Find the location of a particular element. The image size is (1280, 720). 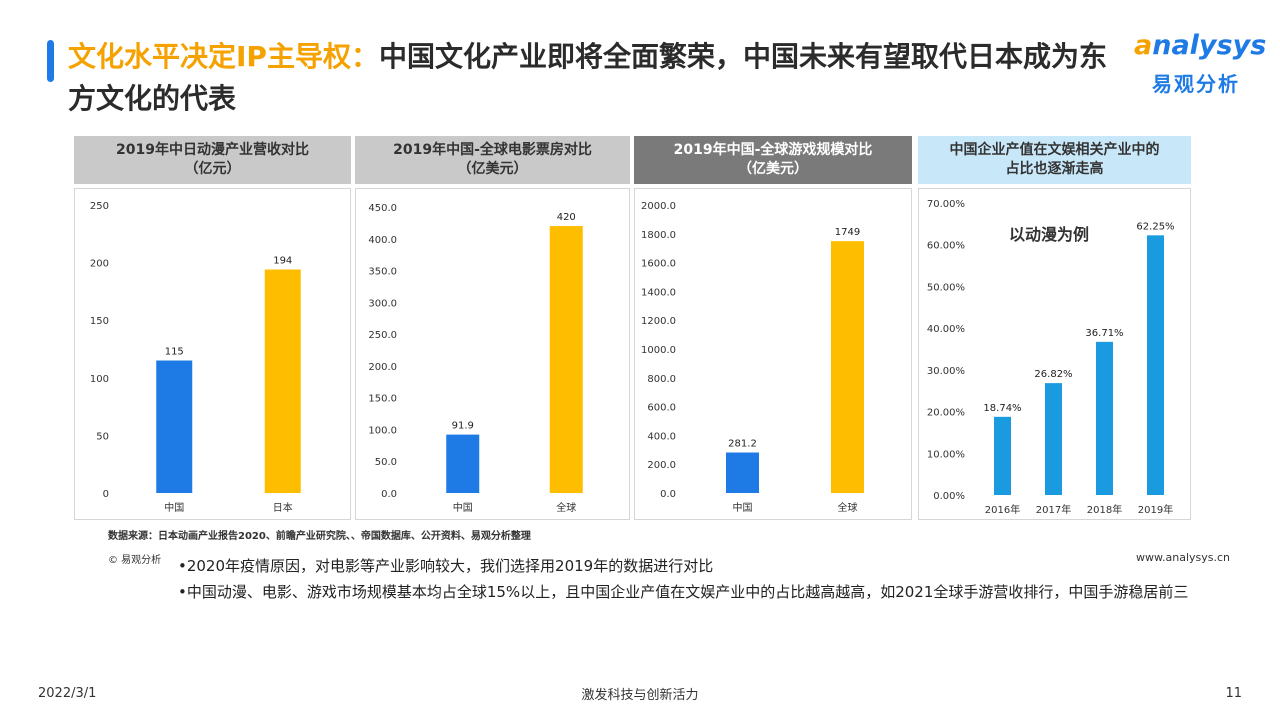

y-tick-label: 150.0 is located at coordinates (382, 399).